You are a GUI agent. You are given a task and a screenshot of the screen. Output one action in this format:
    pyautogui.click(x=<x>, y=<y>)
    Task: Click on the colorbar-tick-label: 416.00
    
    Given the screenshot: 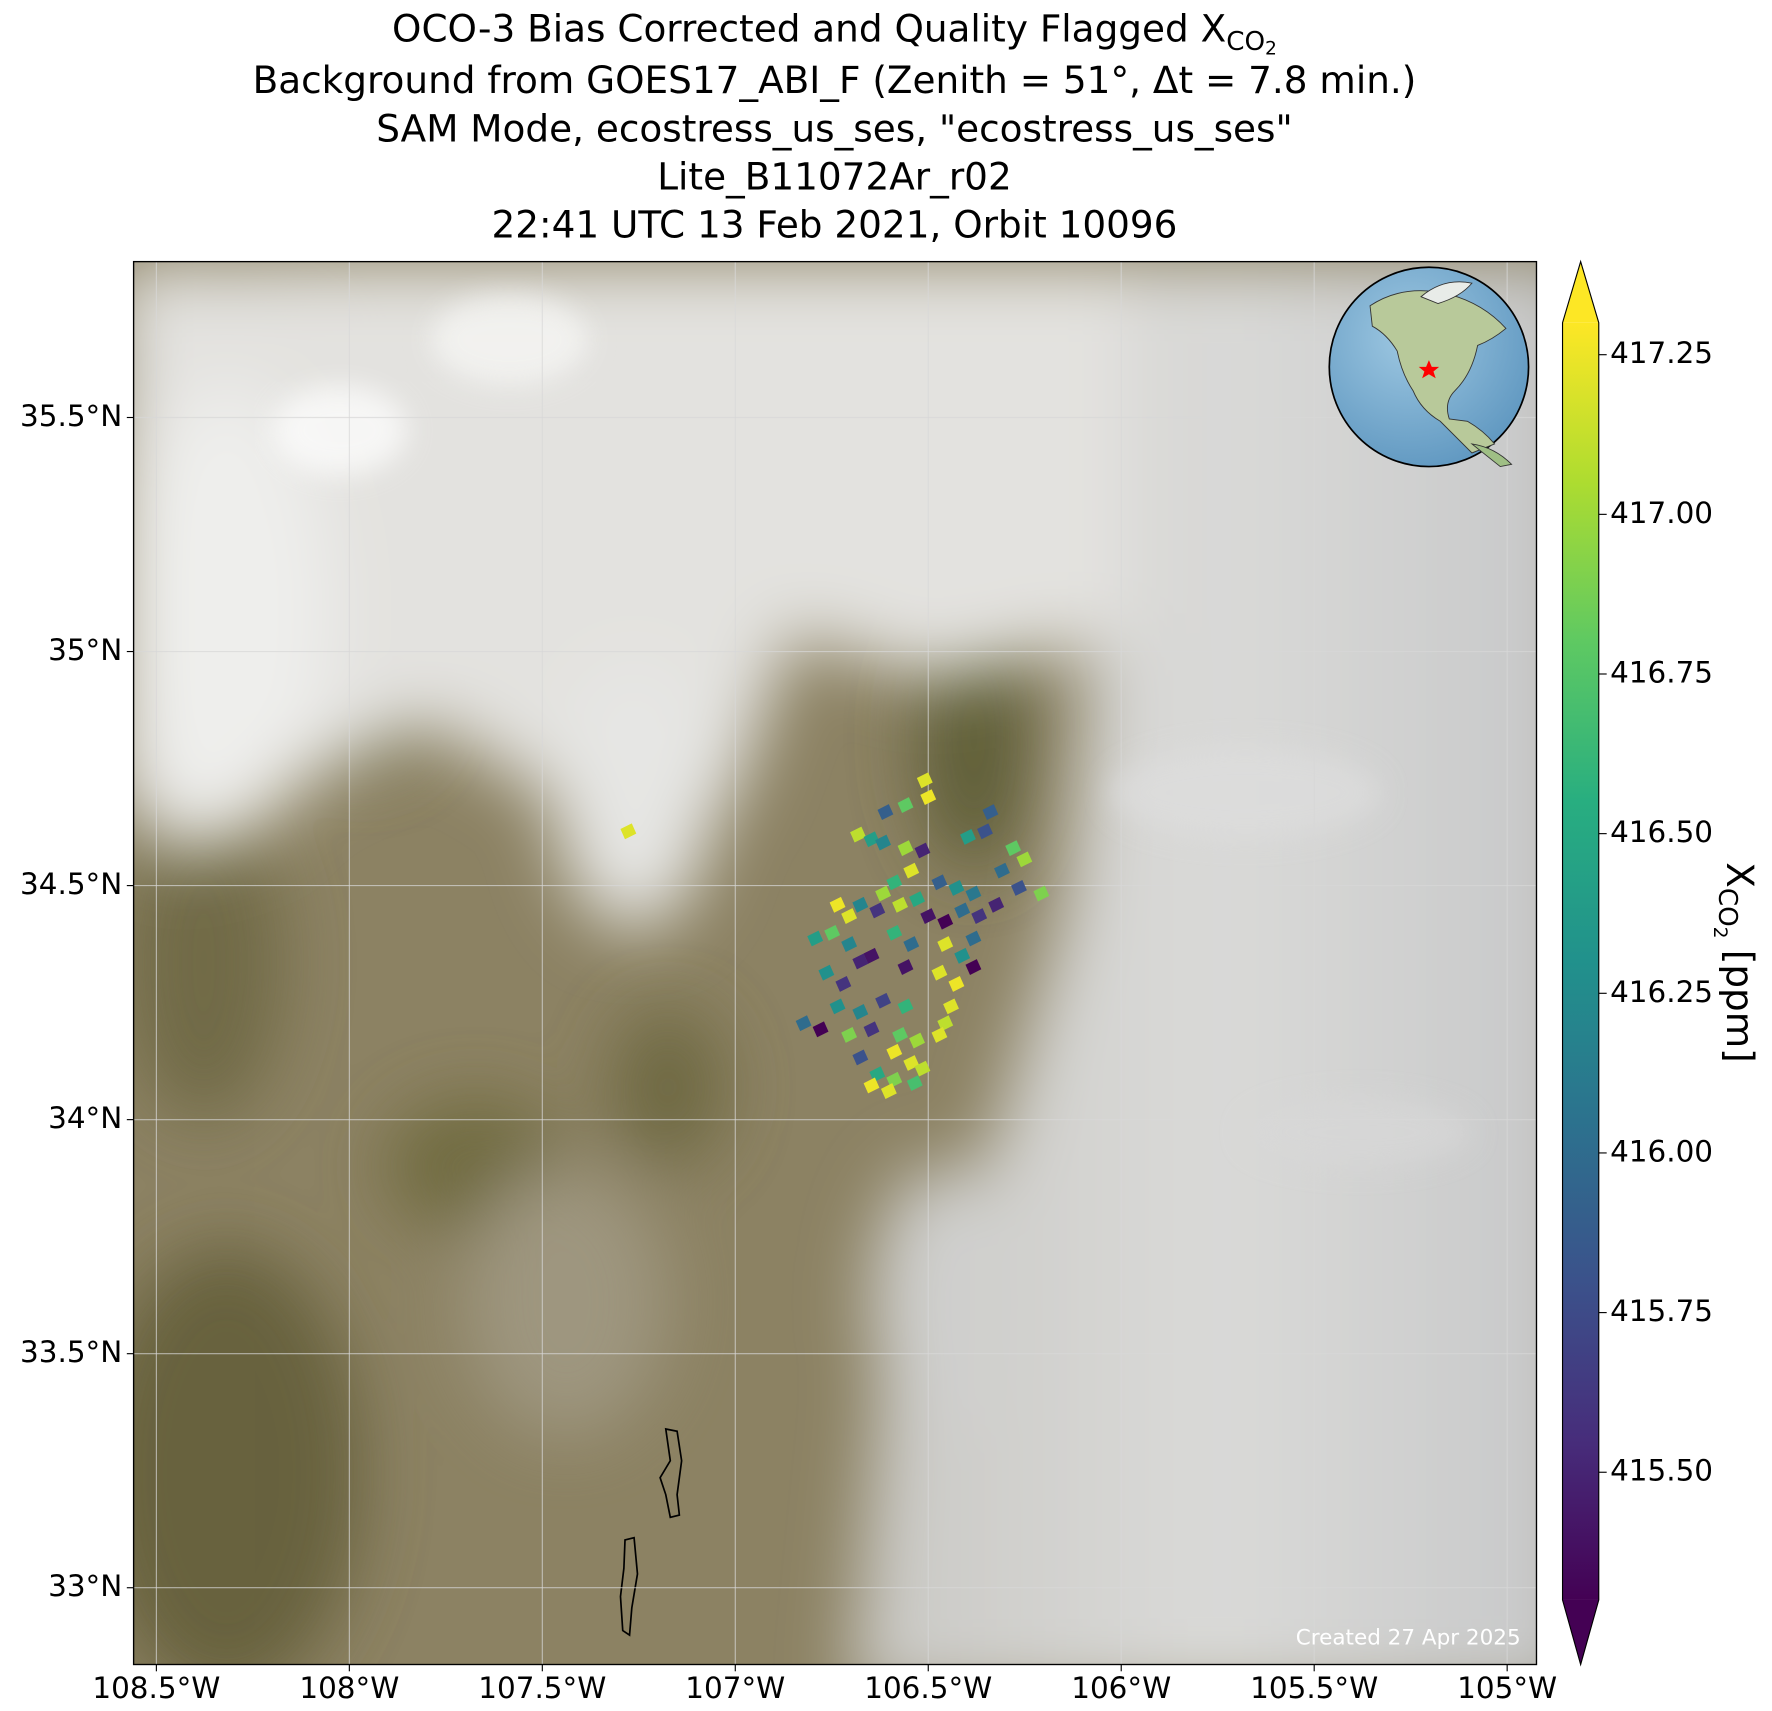 What is the action you would take?
    pyautogui.click(x=1661, y=1151)
    